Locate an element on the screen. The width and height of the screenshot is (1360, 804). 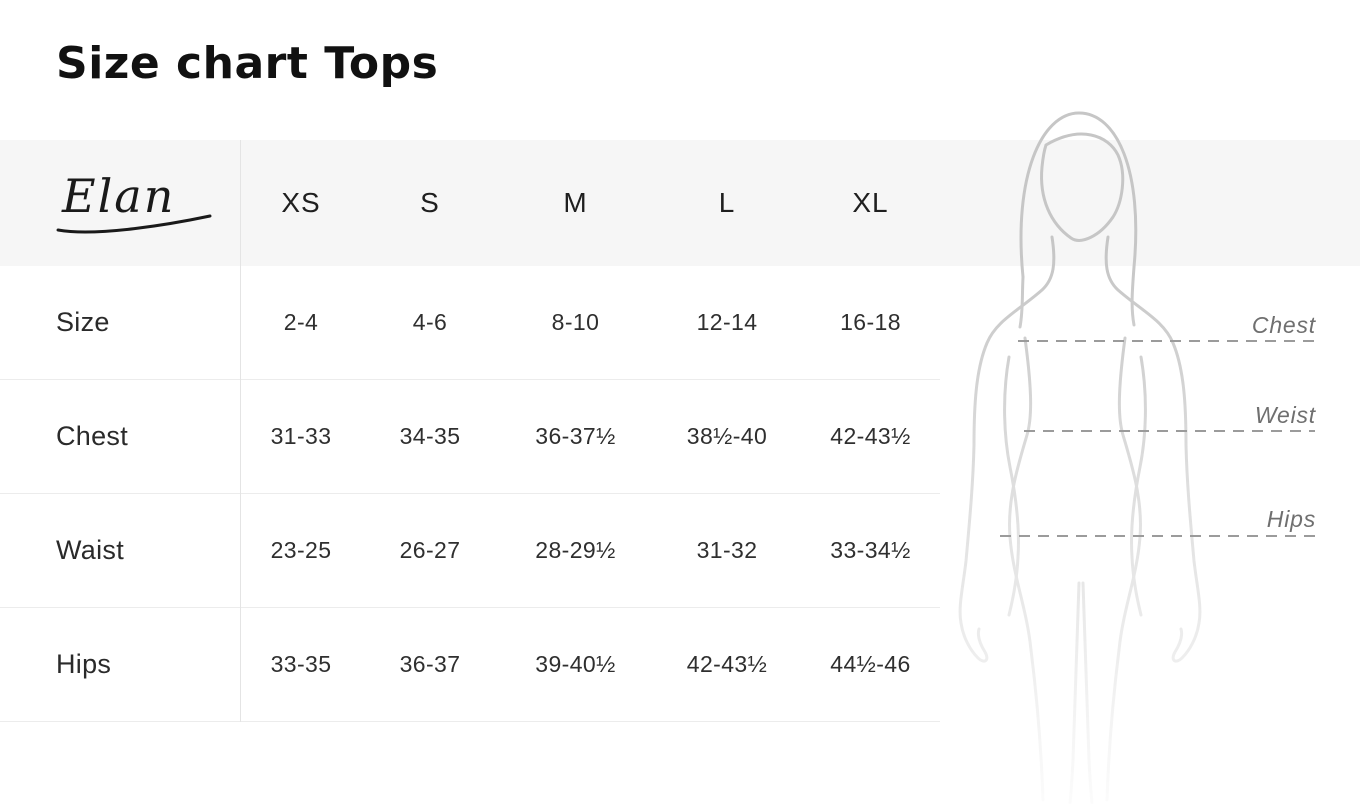
row-label-waist: Waist is located at coordinates (90, 550).